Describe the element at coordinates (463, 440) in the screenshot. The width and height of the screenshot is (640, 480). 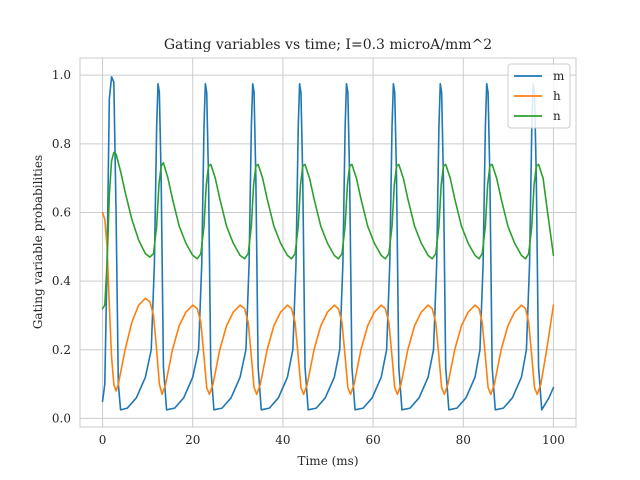
I see `x-tick-label: 80` at that location.